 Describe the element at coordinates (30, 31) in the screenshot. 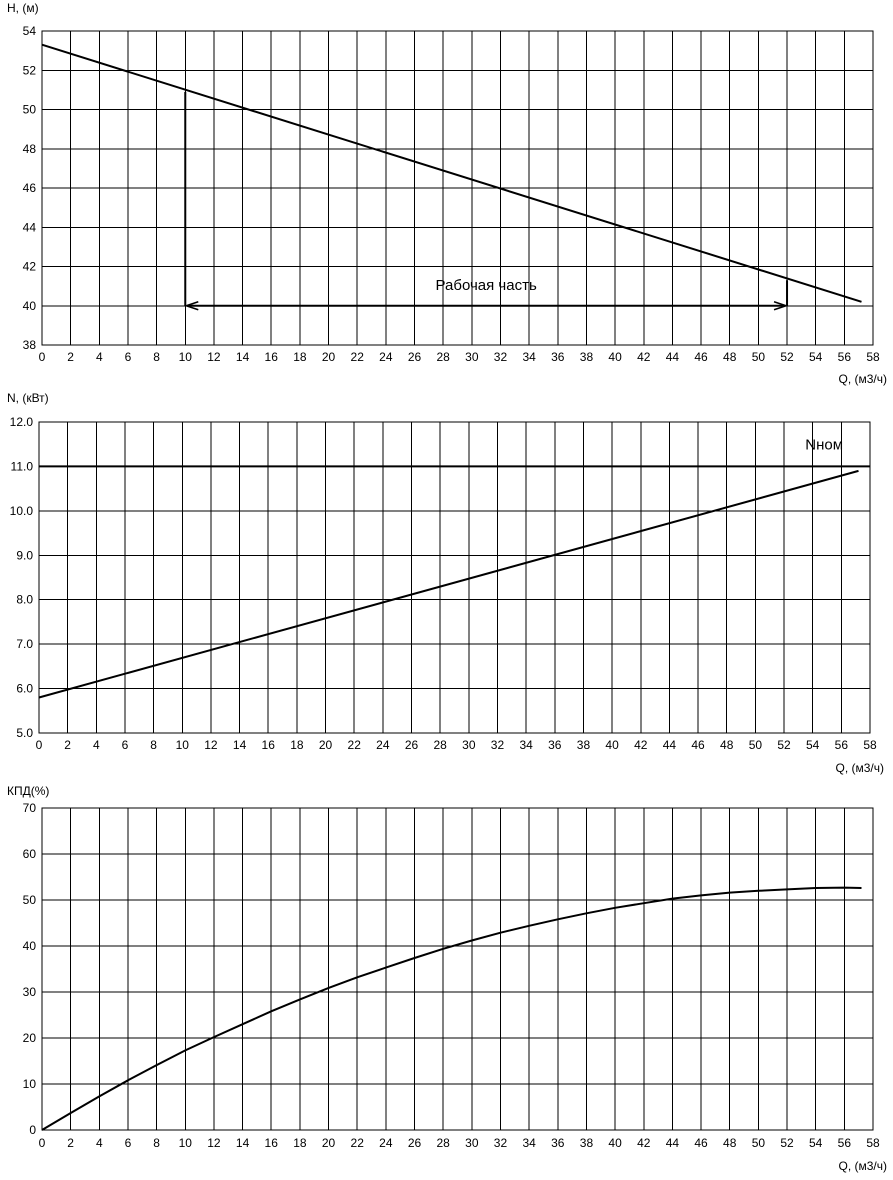

I see `y-tick-label: 54` at that location.